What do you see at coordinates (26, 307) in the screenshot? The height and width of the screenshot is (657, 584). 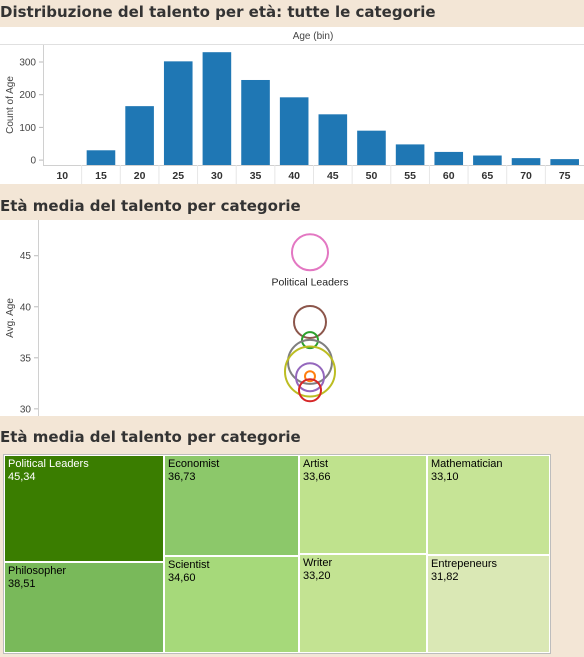 I see `y-tick-label: 40` at bounding box center [26, 307].